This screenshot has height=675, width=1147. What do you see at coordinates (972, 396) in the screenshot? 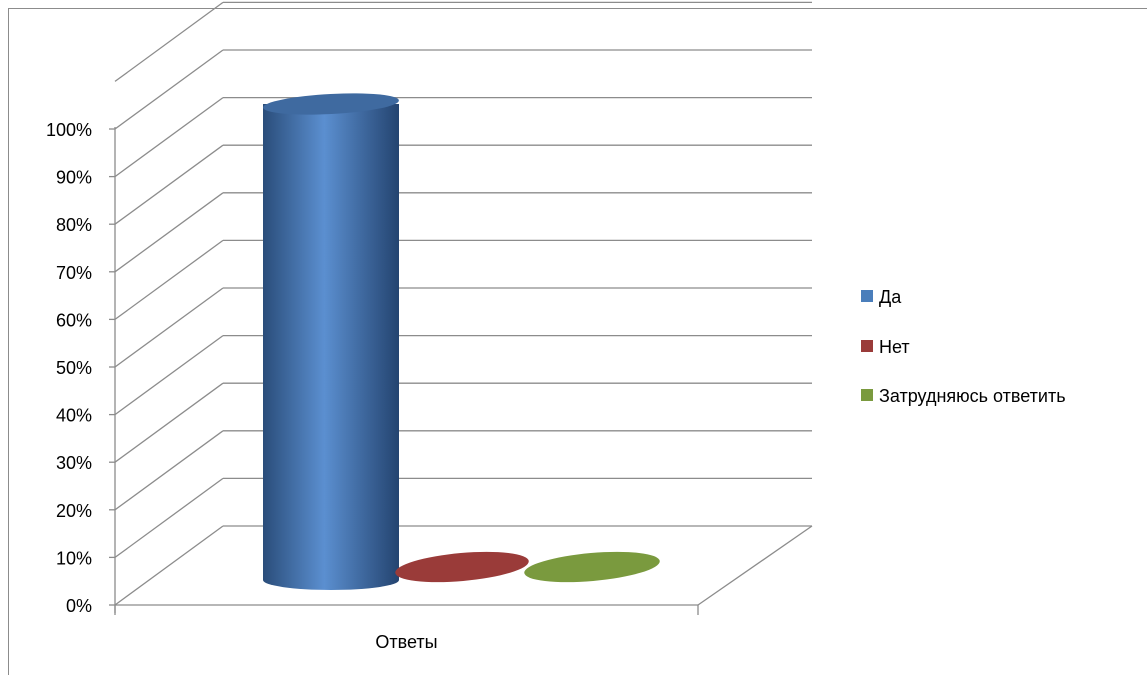
I see `legend-label-zatrudnyayus: Затрудняюсь ответить` at bounding box center [972, 396].